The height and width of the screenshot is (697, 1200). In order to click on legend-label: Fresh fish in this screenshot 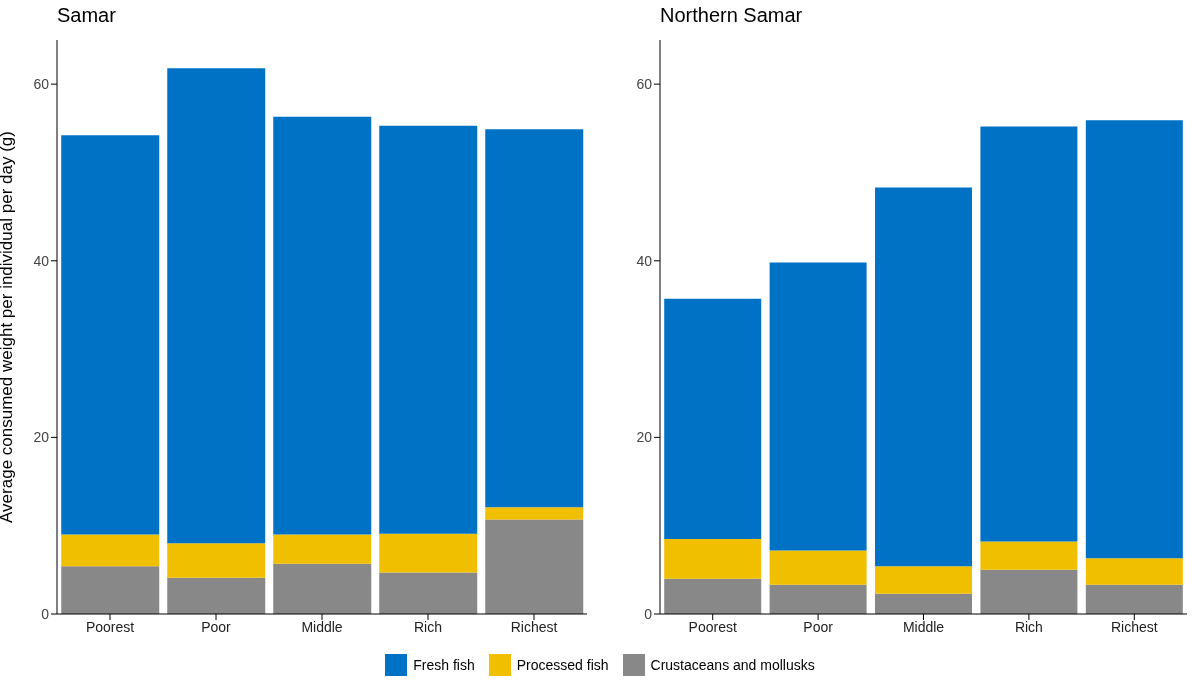, I will do `click(443, 665)`.